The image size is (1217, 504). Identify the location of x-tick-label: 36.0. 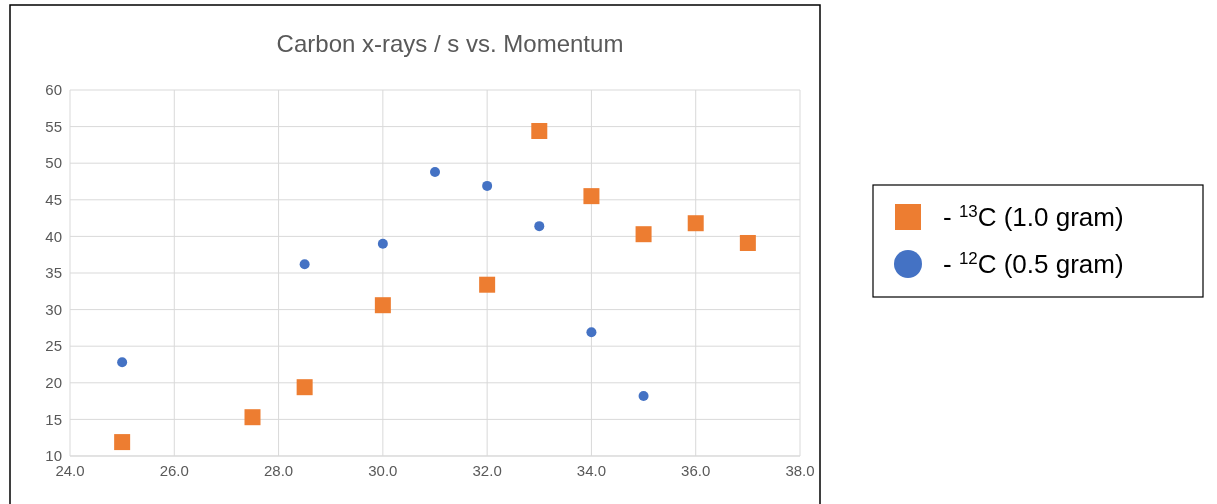
(696, 470).